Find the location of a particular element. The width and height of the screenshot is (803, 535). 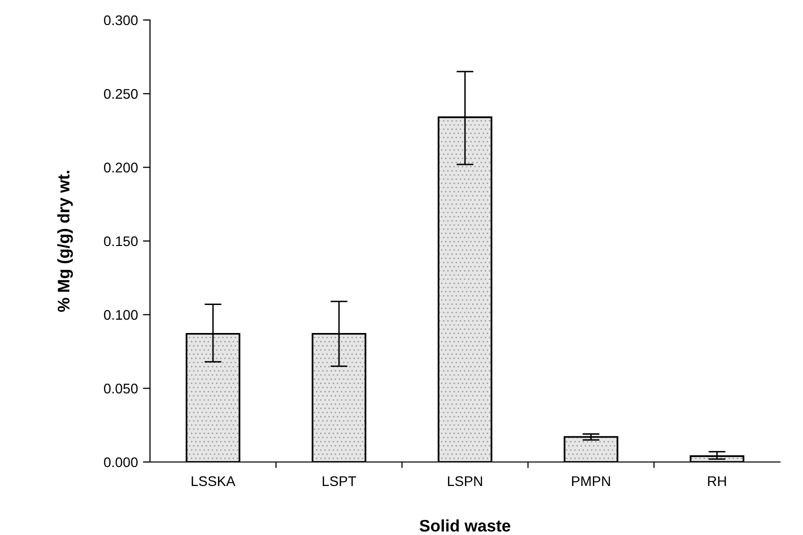

x-tick-label: LSSKA is located at coordinates (214, 481).